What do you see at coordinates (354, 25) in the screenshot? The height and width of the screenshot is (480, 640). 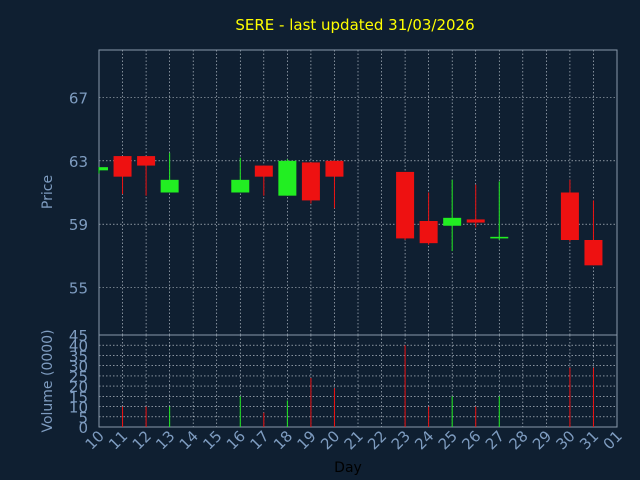 I see `chart-title: SERE - last updated 31/03/2026` at bounding box center [354, 25].